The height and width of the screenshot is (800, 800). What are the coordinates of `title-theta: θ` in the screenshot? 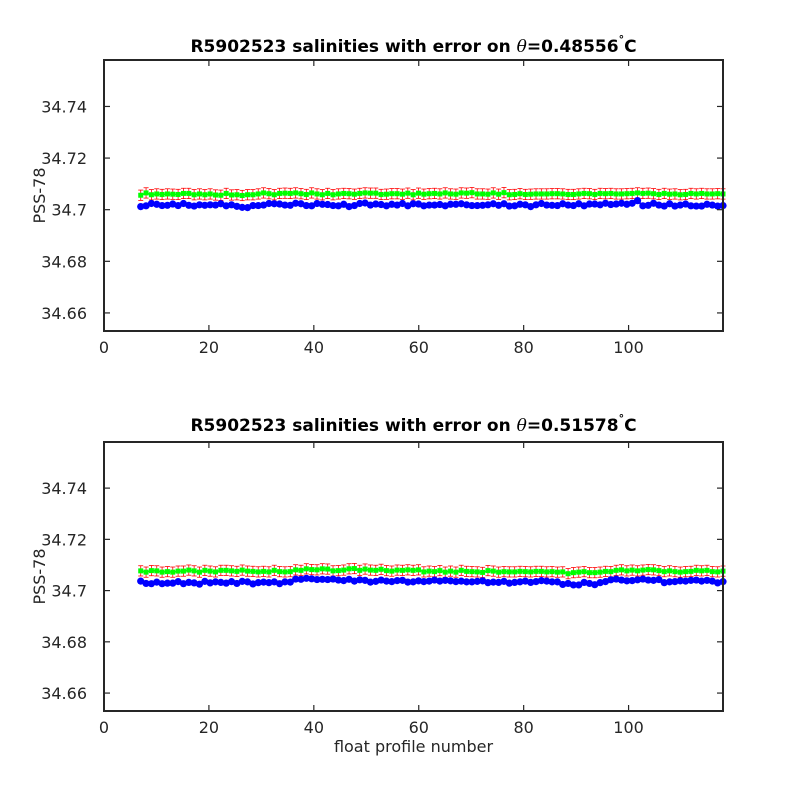 It's located at (522, 47).